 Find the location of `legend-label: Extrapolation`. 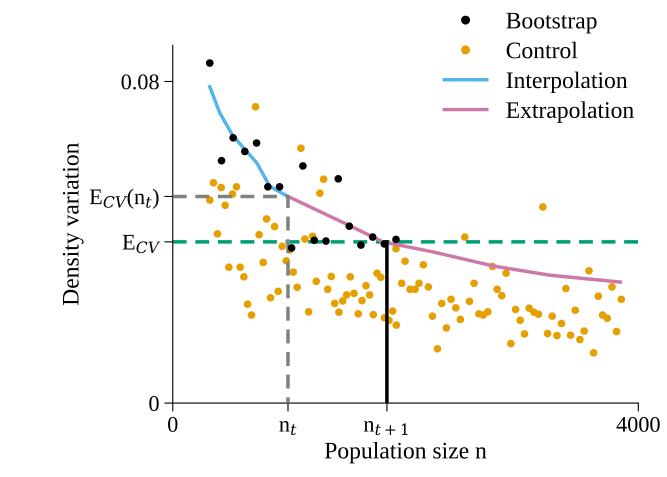

legend-label: Extrapolation is located at coordinates (570, 112).